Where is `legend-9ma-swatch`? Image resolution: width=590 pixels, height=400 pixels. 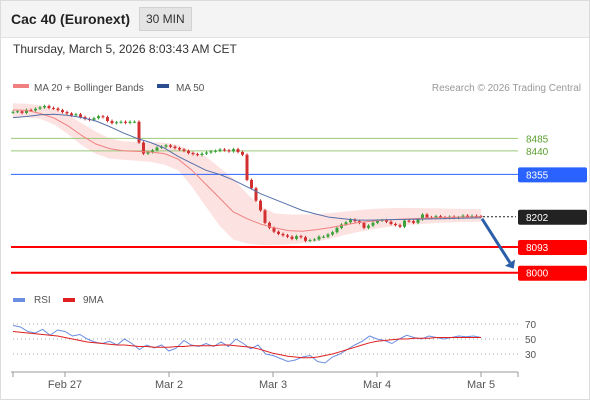
legend-9ma-swatch is located at coordinates (69, 300).